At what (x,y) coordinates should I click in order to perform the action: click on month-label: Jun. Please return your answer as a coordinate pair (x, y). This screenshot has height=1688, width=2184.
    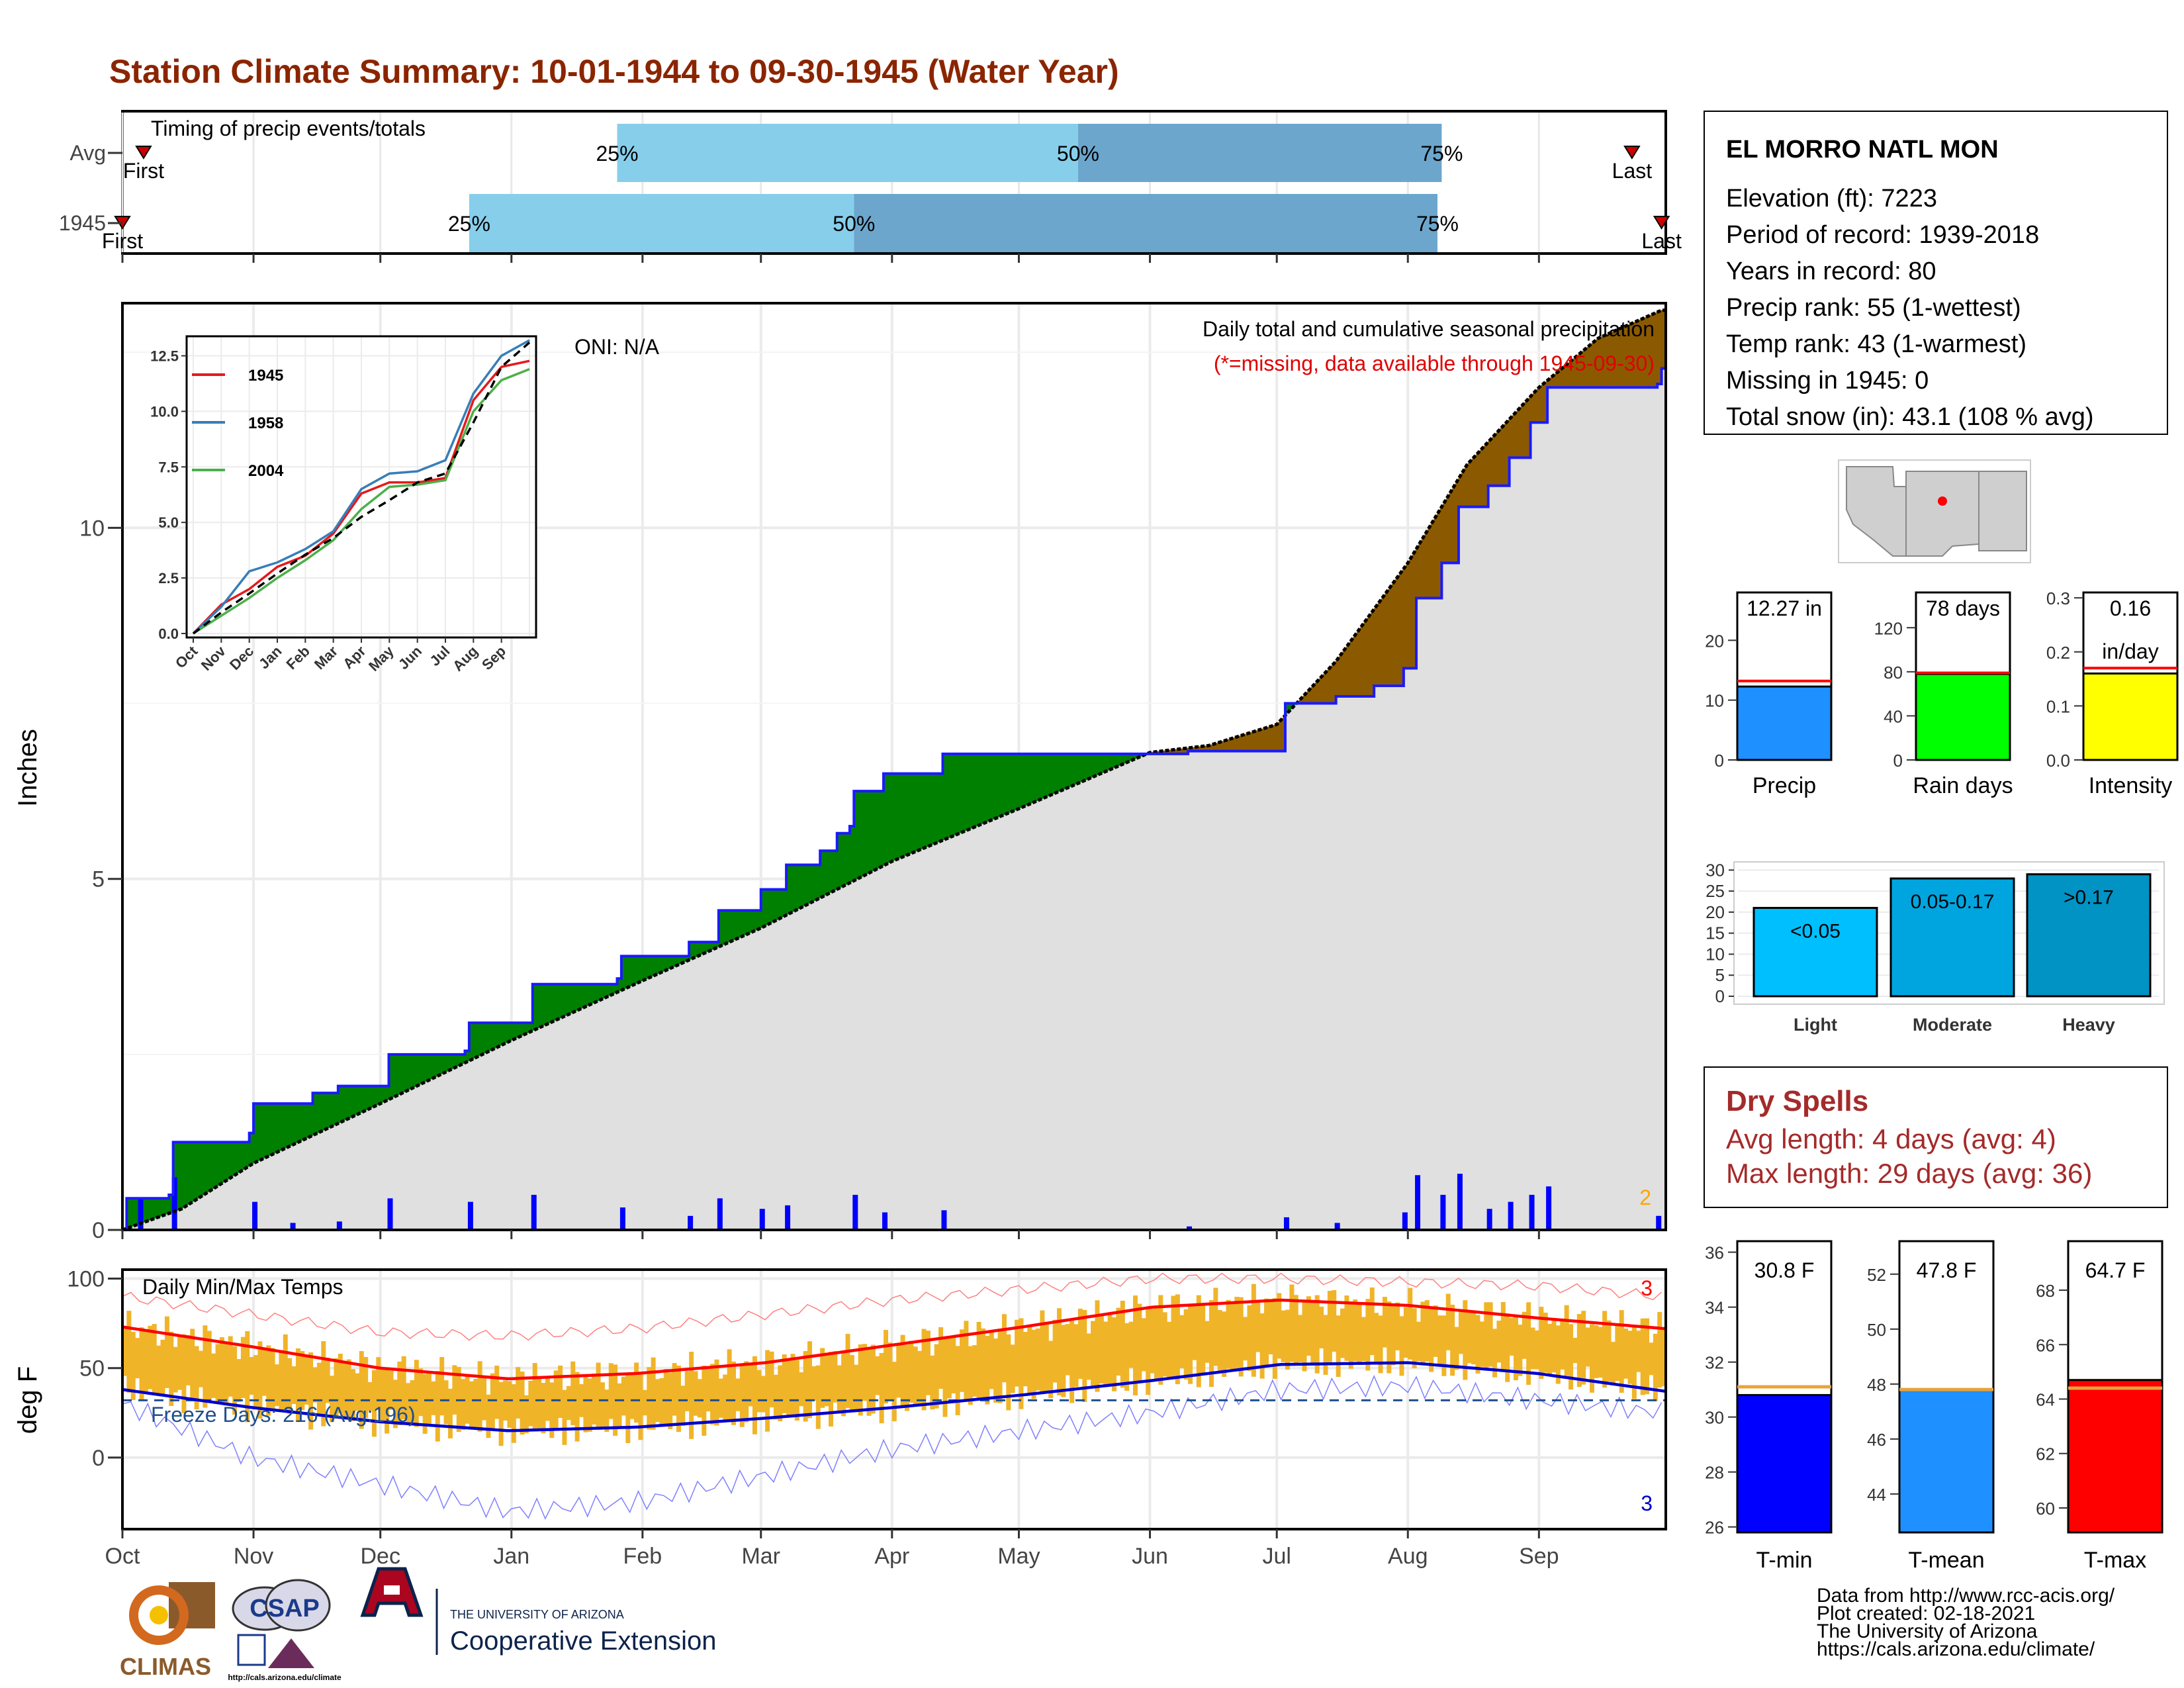
    Looking at the image, I should click on (1150, 1556).